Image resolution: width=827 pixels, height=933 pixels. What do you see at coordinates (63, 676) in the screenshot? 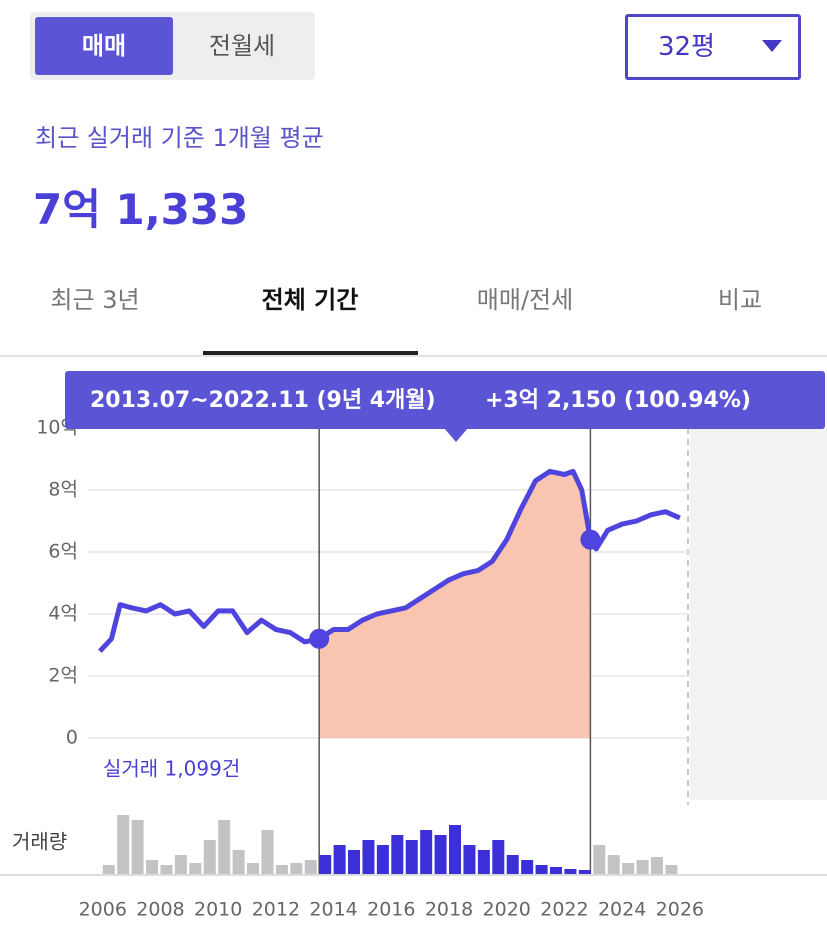
I see `y-tick-label: 2억` at bounding box center [63, 676].